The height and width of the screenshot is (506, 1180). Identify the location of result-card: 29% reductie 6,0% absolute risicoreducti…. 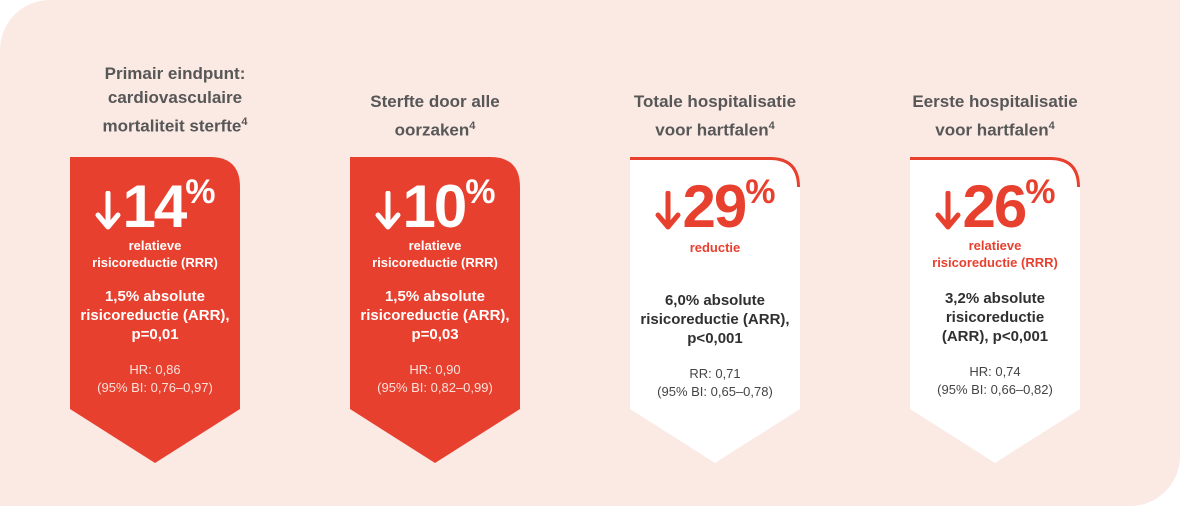
(715, 310).